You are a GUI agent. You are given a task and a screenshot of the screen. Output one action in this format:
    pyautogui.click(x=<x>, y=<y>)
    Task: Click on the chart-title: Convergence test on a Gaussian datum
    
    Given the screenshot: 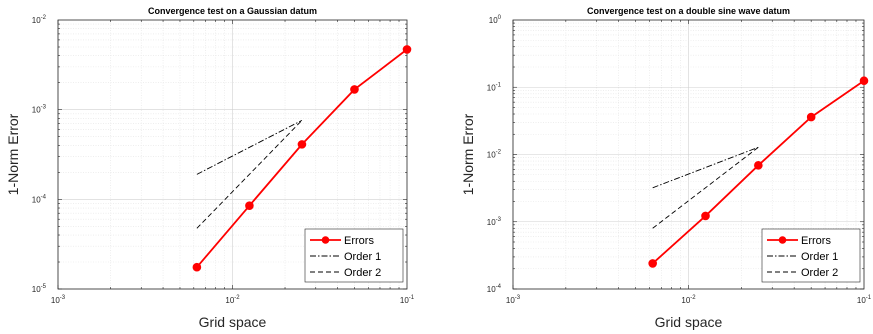 What is the action you would take?
    pyautogui.click(x=232, y=11)
    